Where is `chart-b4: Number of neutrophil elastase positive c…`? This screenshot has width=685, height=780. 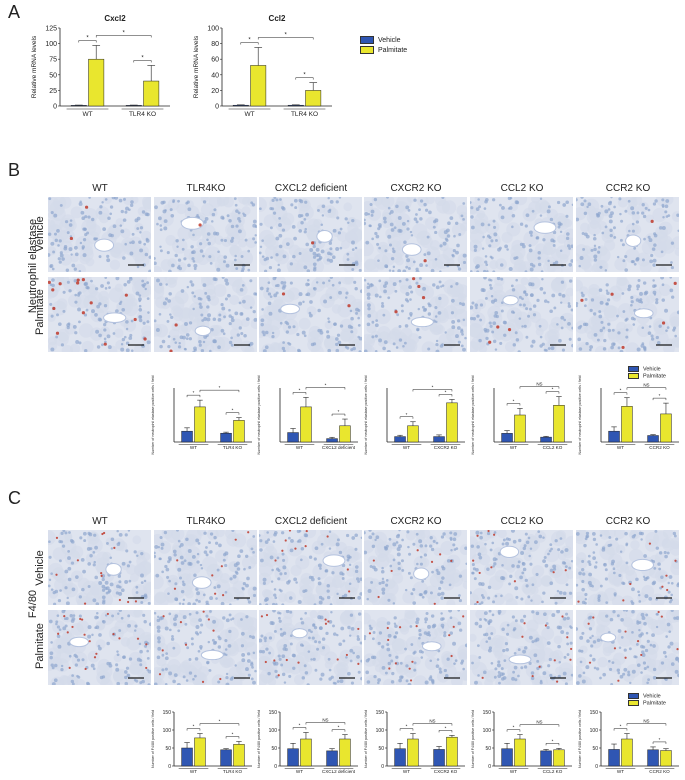
chart-b4: Number of neutrophil elastase positive c… is located at coordinates (521, 415).